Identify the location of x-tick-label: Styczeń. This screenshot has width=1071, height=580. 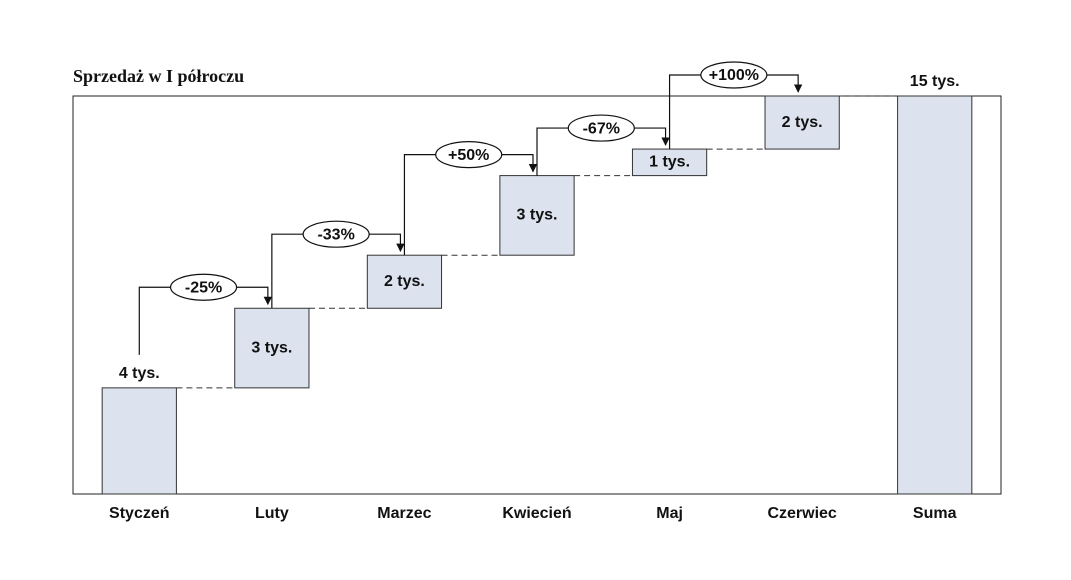
(139, 513).